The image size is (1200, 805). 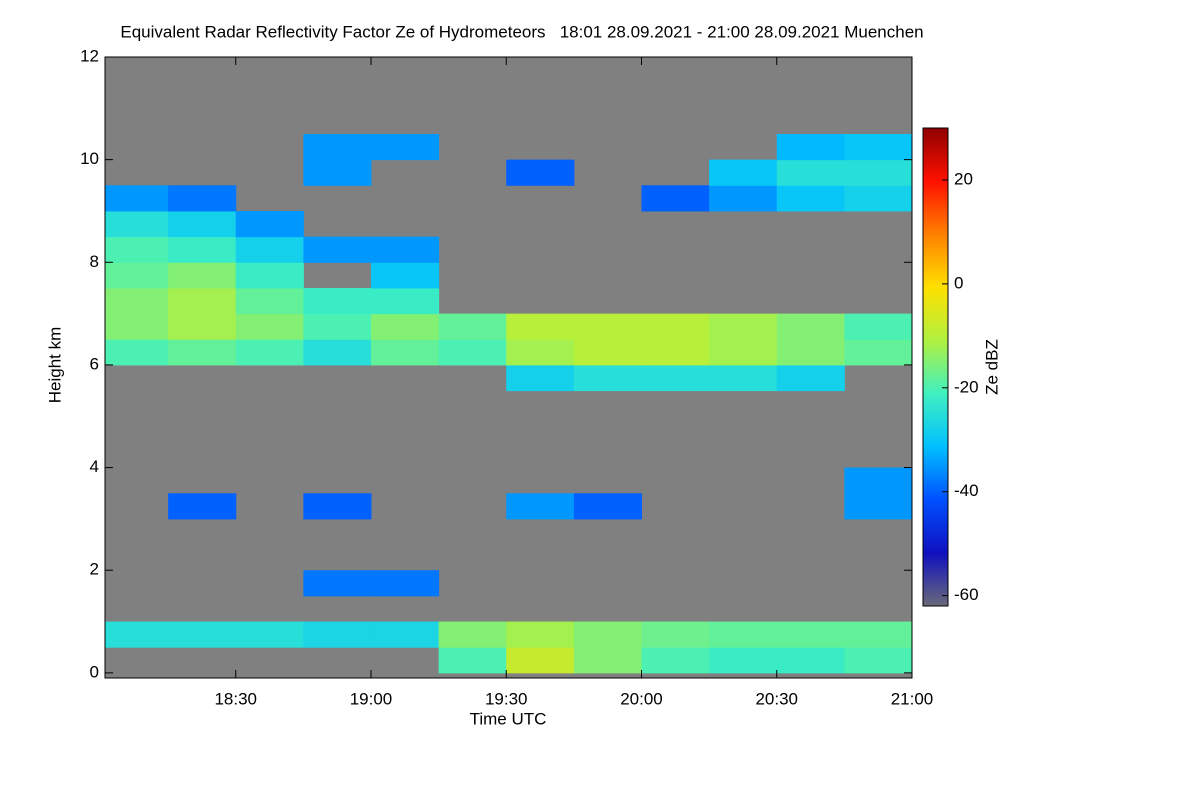 What do you see at coordinates (776, 698) in the screenshot?
I see `x-tick-label: 20:30` at bounding box center [776, 698].